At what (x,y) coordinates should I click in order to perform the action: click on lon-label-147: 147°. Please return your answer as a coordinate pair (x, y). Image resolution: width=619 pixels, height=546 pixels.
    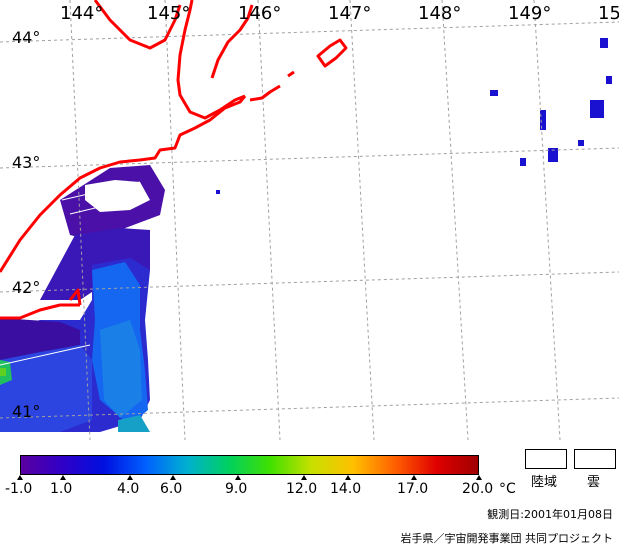
    Looking at the image, I should click on (350, 13).